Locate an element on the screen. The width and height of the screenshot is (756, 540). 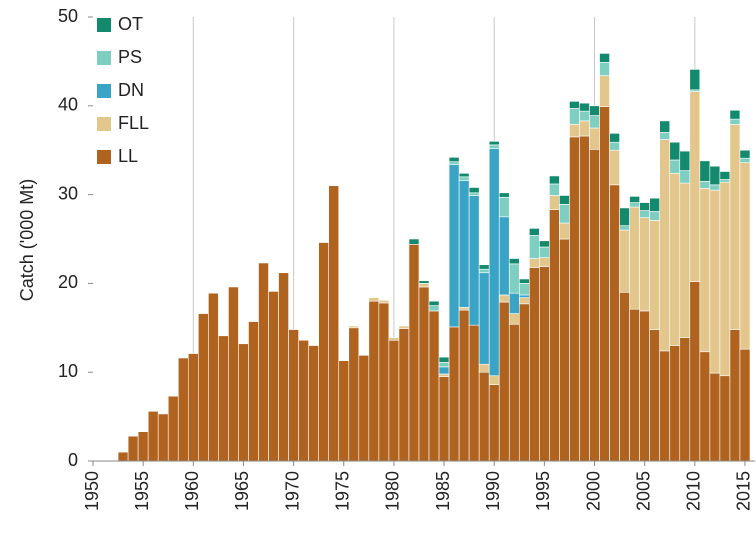
x-tick-label: 1955 is located at coordinates (142, 491).